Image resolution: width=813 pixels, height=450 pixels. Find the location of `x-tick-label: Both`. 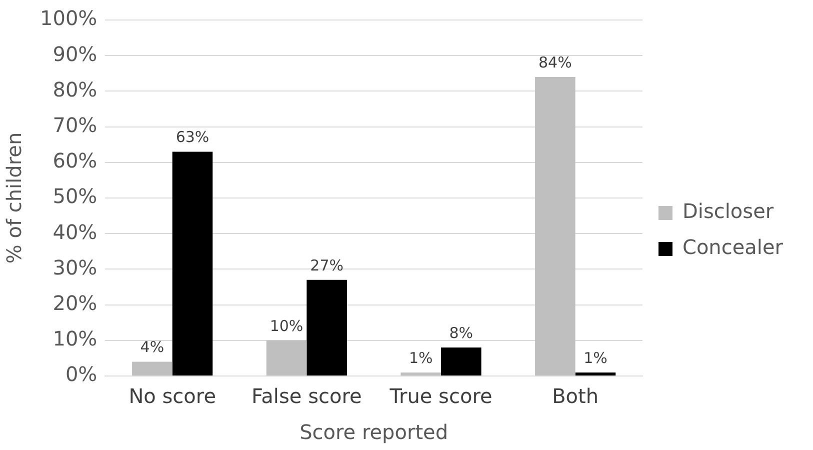

x-tick-label: Both is located at coordinates (575, 396).